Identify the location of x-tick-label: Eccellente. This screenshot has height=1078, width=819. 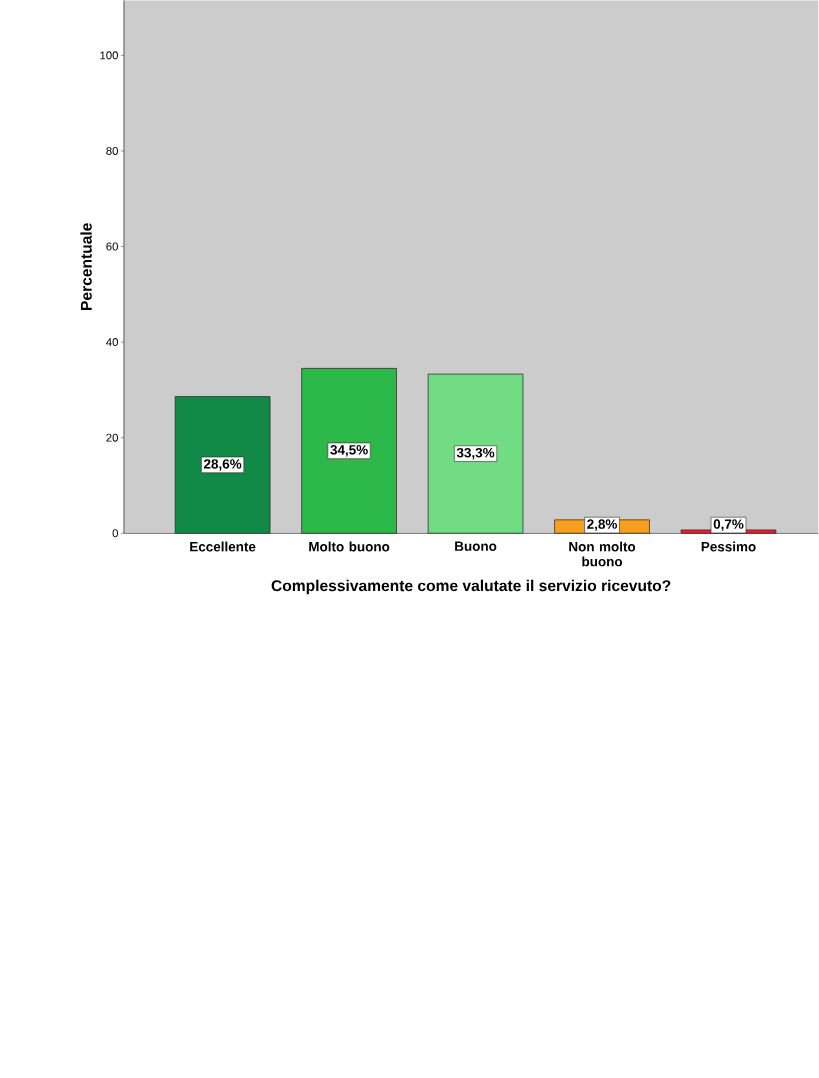
(223, 546).